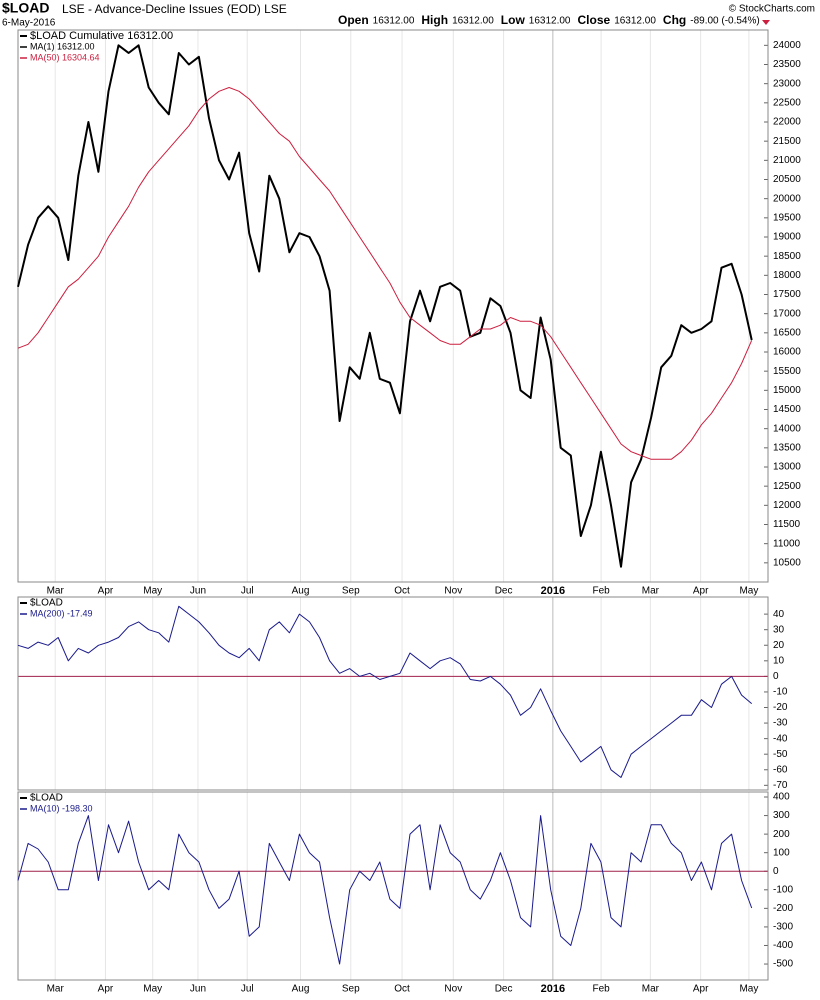  I want to click on y-tick-label: -70, so click(780, 785).